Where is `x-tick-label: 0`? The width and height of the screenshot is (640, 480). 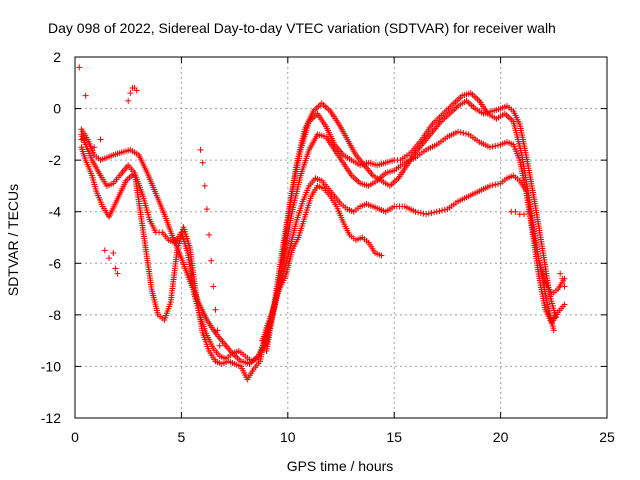
x-tick-label: 0 is located at coordinates (75, 437).